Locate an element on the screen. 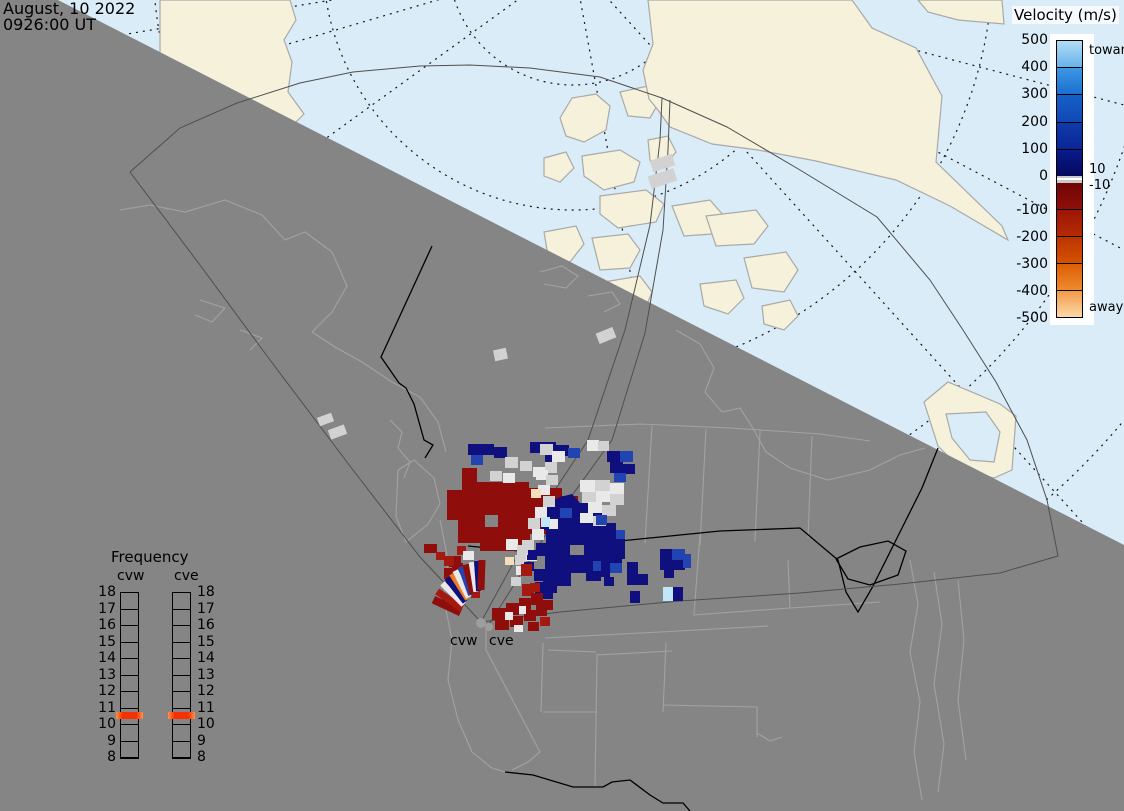 The width and height of the screenshot is (1124, 811). velocity-tick-label: 0 is located at coordinates (1043, 176).